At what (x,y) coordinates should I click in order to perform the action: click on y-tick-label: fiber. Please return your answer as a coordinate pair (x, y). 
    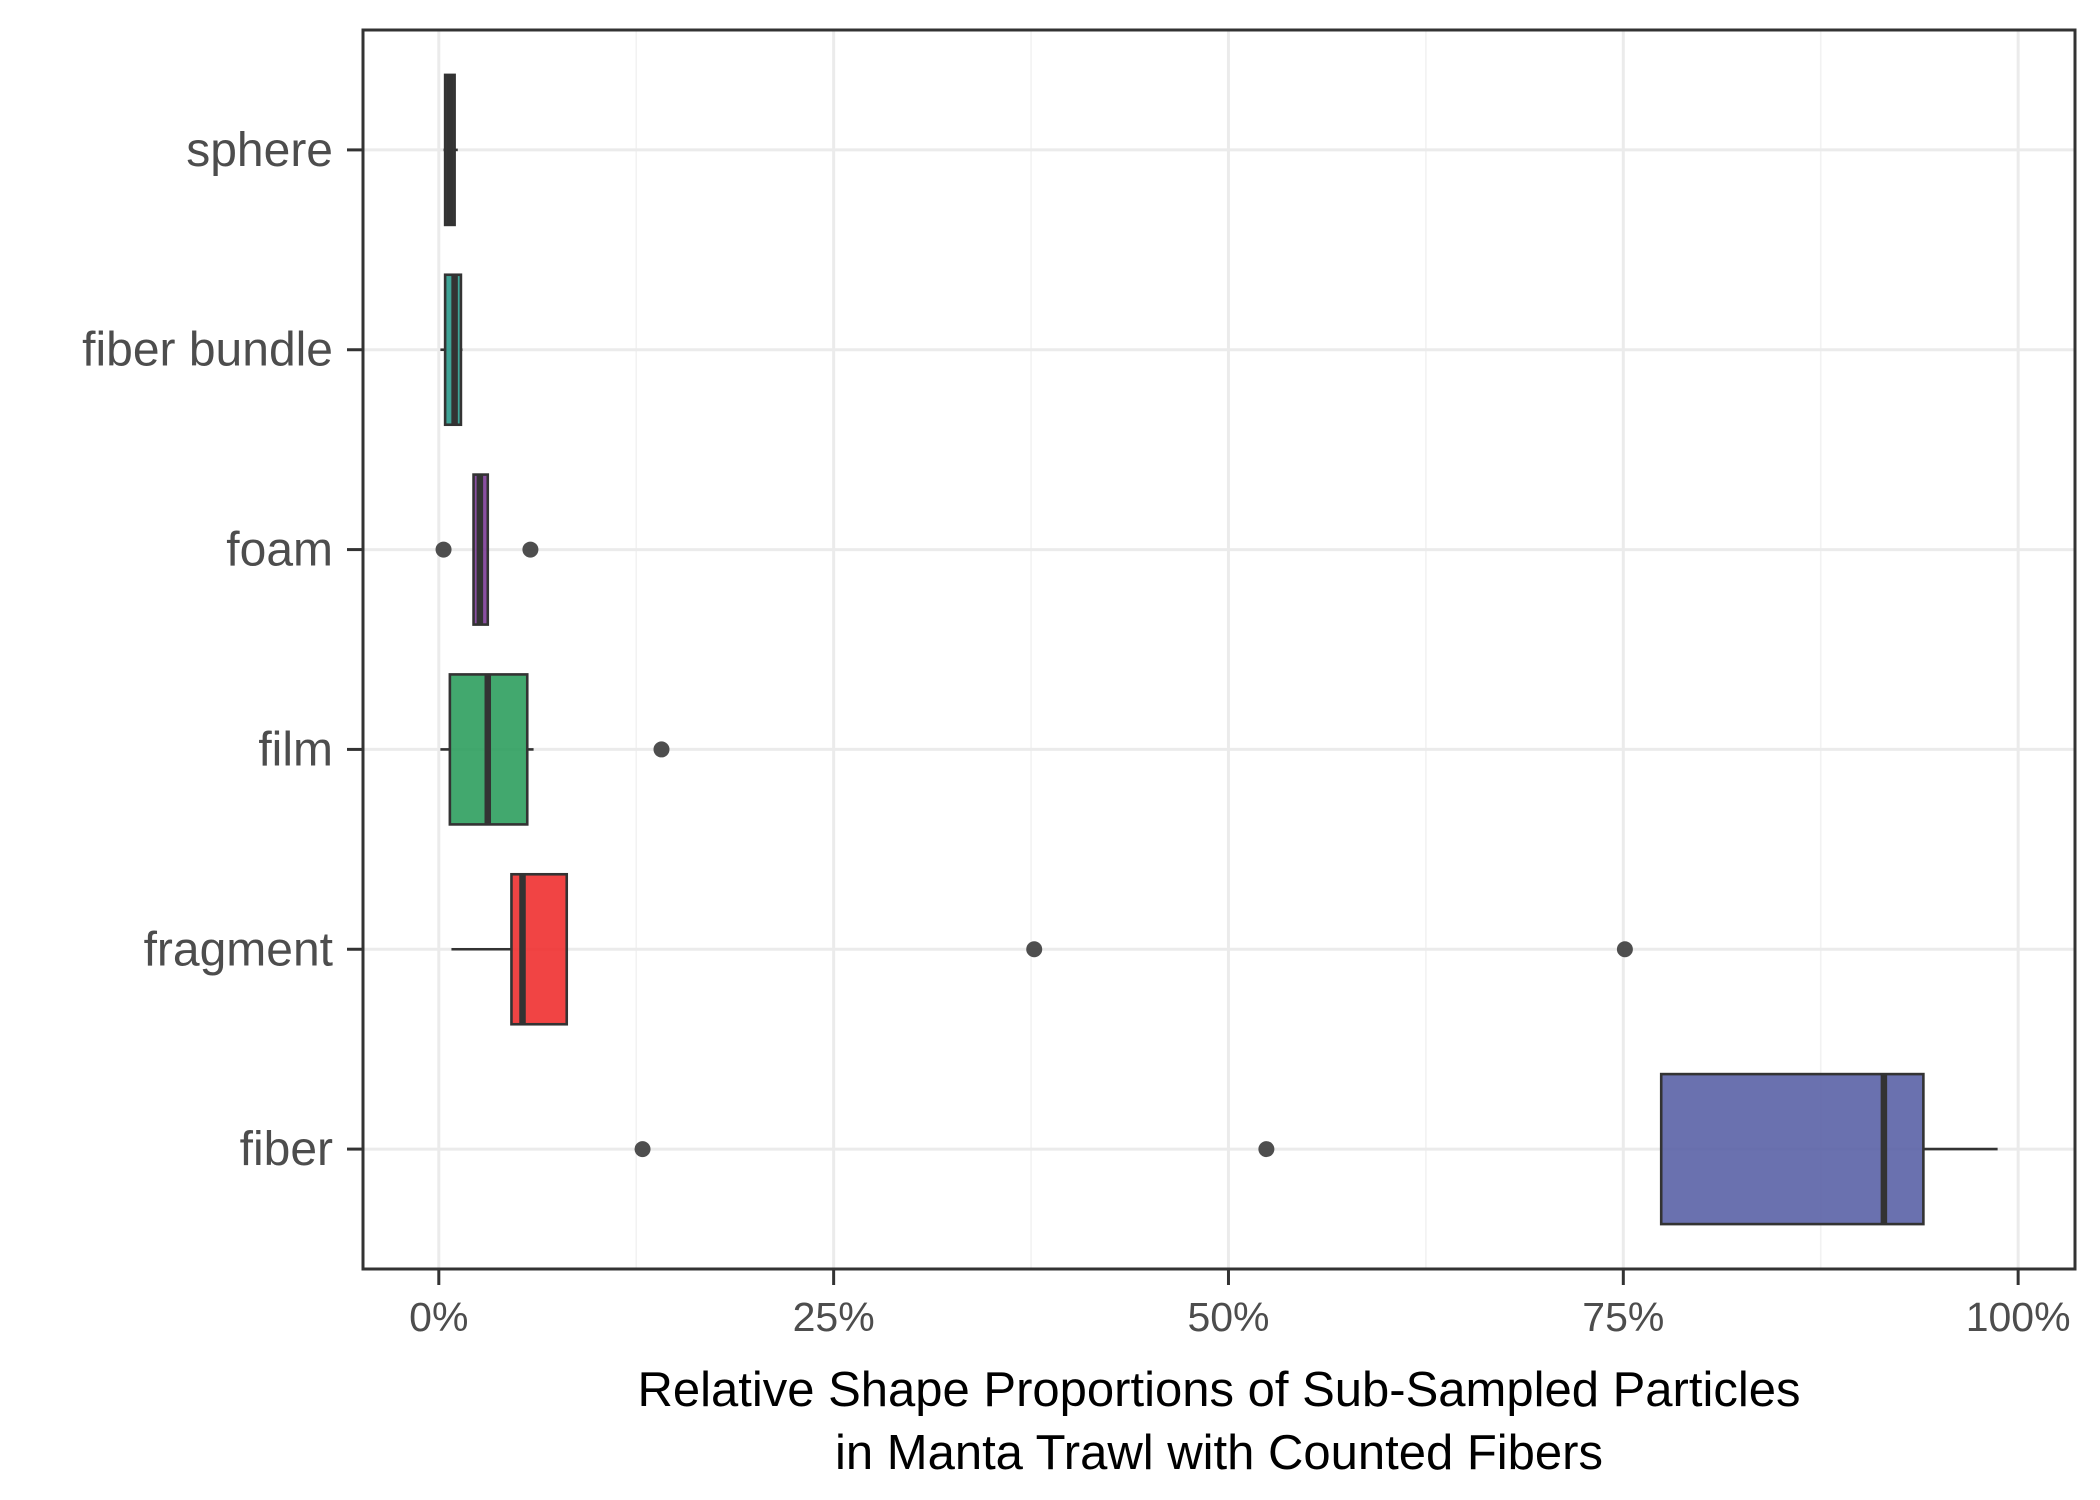
    Looking at the image, I should click on (286, 1149).